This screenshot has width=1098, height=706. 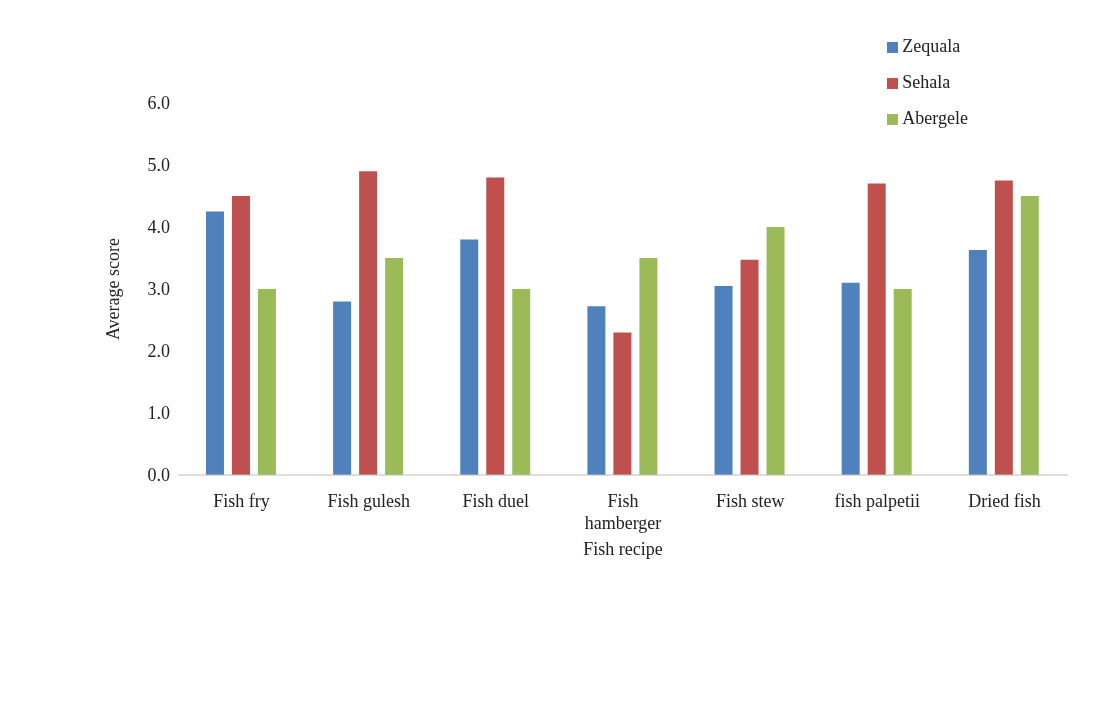 What do you see at coordinates (158, 289) in the screenshot?
I see `y-tick-label: 3.0` at bounding box center [158, 289].